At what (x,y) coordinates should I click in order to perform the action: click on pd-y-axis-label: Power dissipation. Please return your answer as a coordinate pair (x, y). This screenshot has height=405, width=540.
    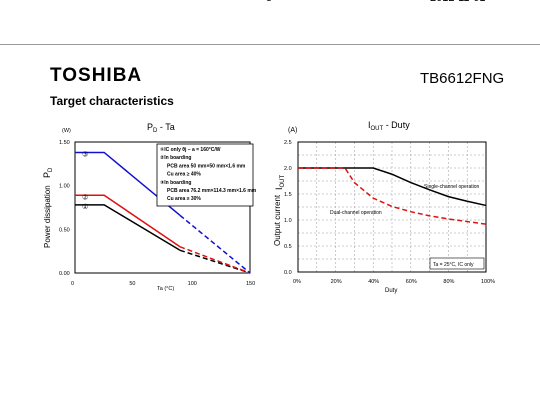
    Looking at the image, I should click on (47, 216).